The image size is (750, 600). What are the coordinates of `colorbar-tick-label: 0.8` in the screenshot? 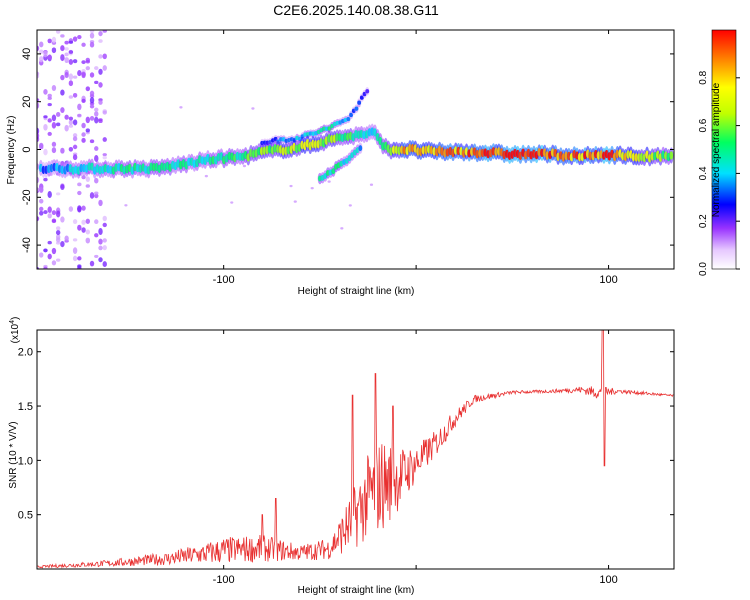 It's located at (703, 77).